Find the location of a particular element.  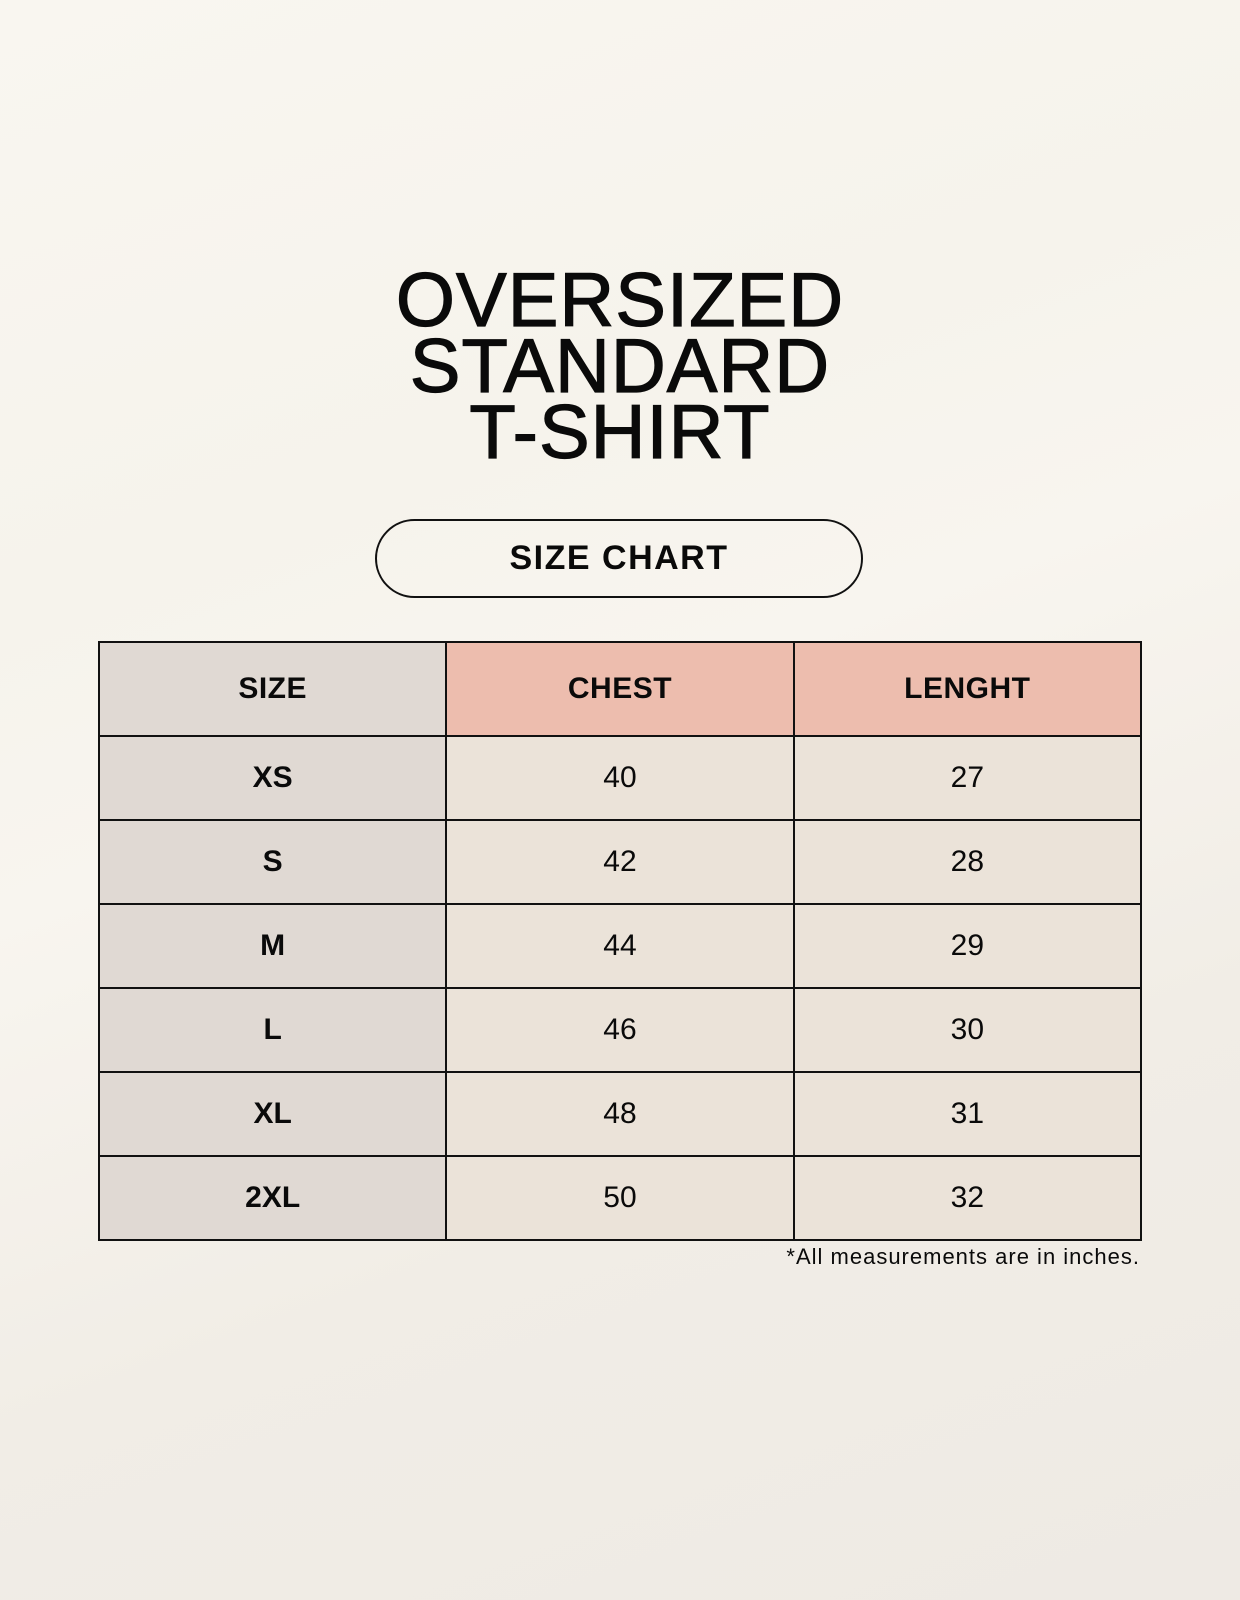

length-cell: 28 is located at coordinates (967, 862).